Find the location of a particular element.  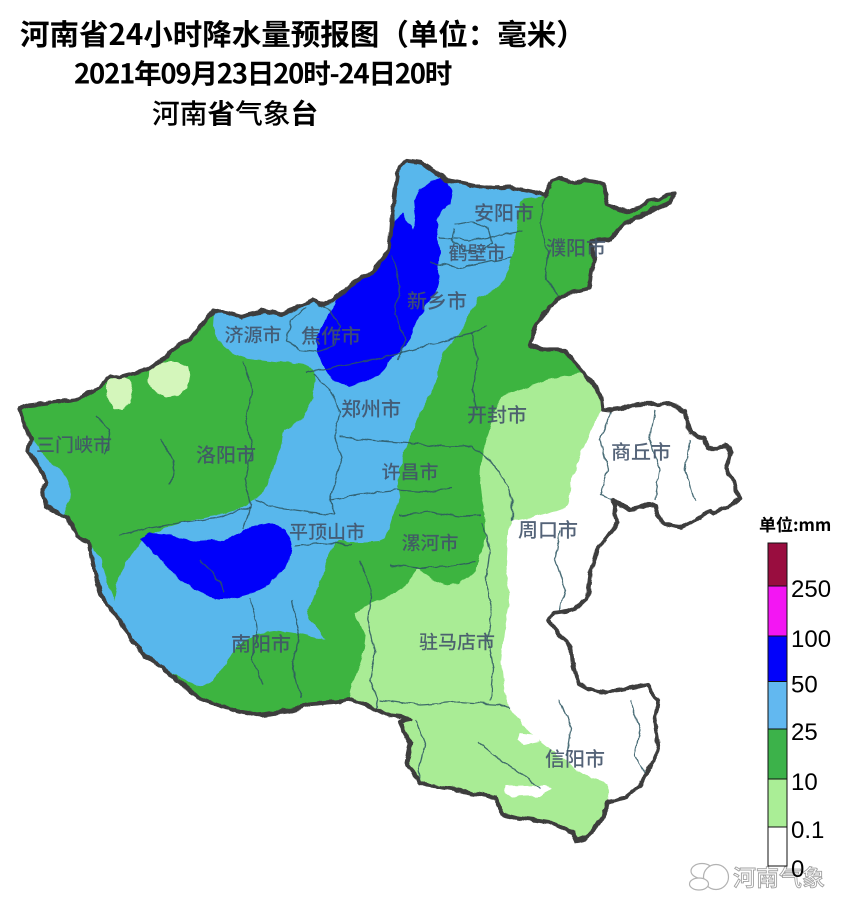

svg-text: 25 is located at coordinates (804, 732).